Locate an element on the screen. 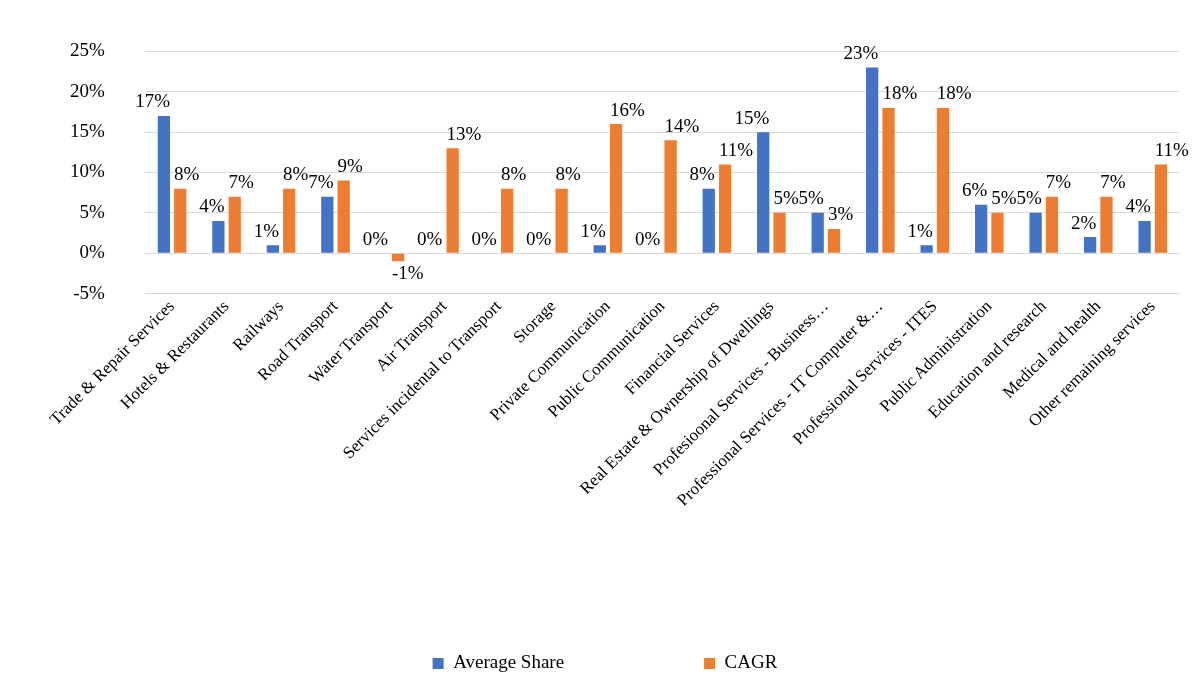  data-label: 13% is located at coordinates (464, 133).